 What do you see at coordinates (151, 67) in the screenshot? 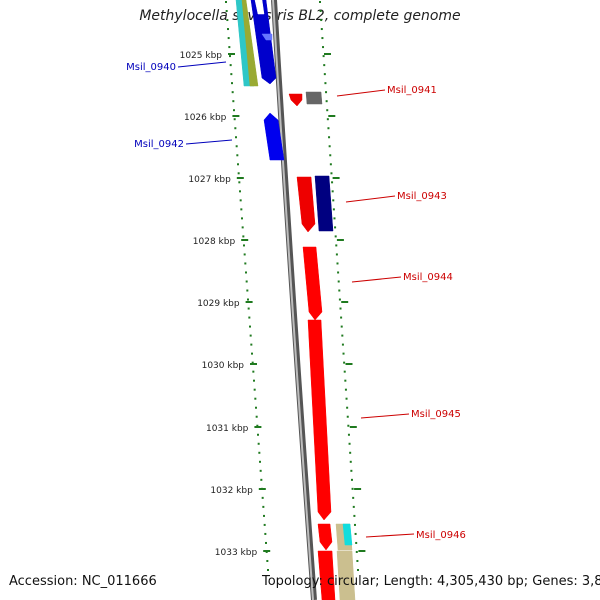
I see `gene-label: Msil_0940` at bounding box center [151, 67].